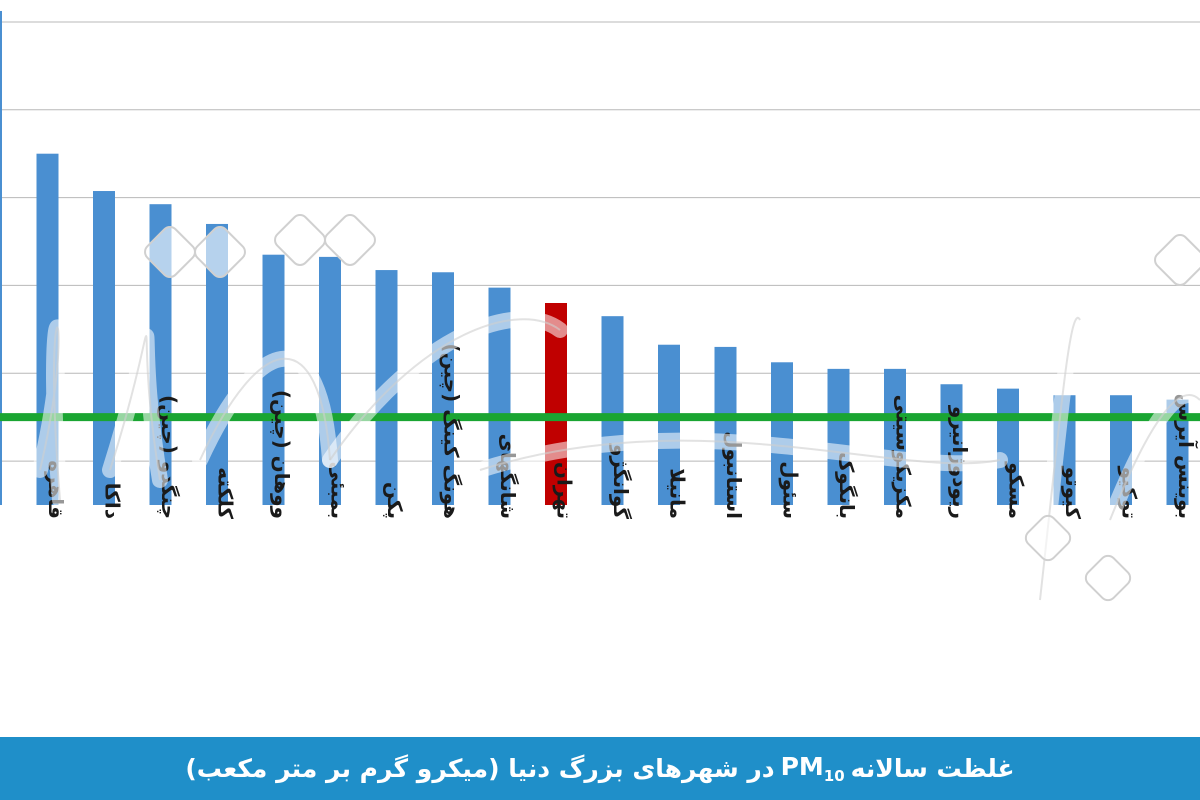  Describe the element at coordinates (834, 776) in the screenshot. I see `caption-pm-sub: 10` at that location.